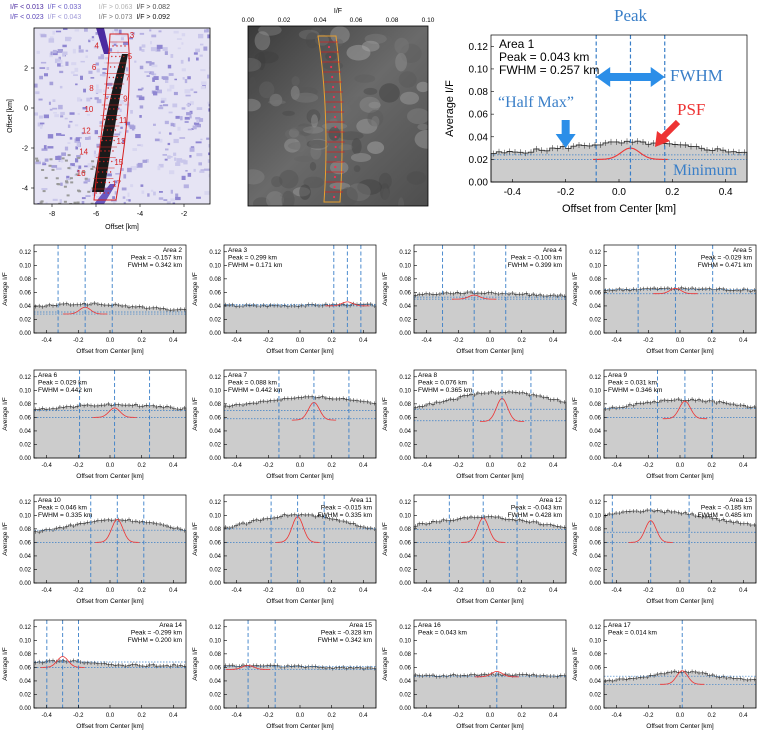  I want to click on xtick-label: 0.4, so click(363, 341).